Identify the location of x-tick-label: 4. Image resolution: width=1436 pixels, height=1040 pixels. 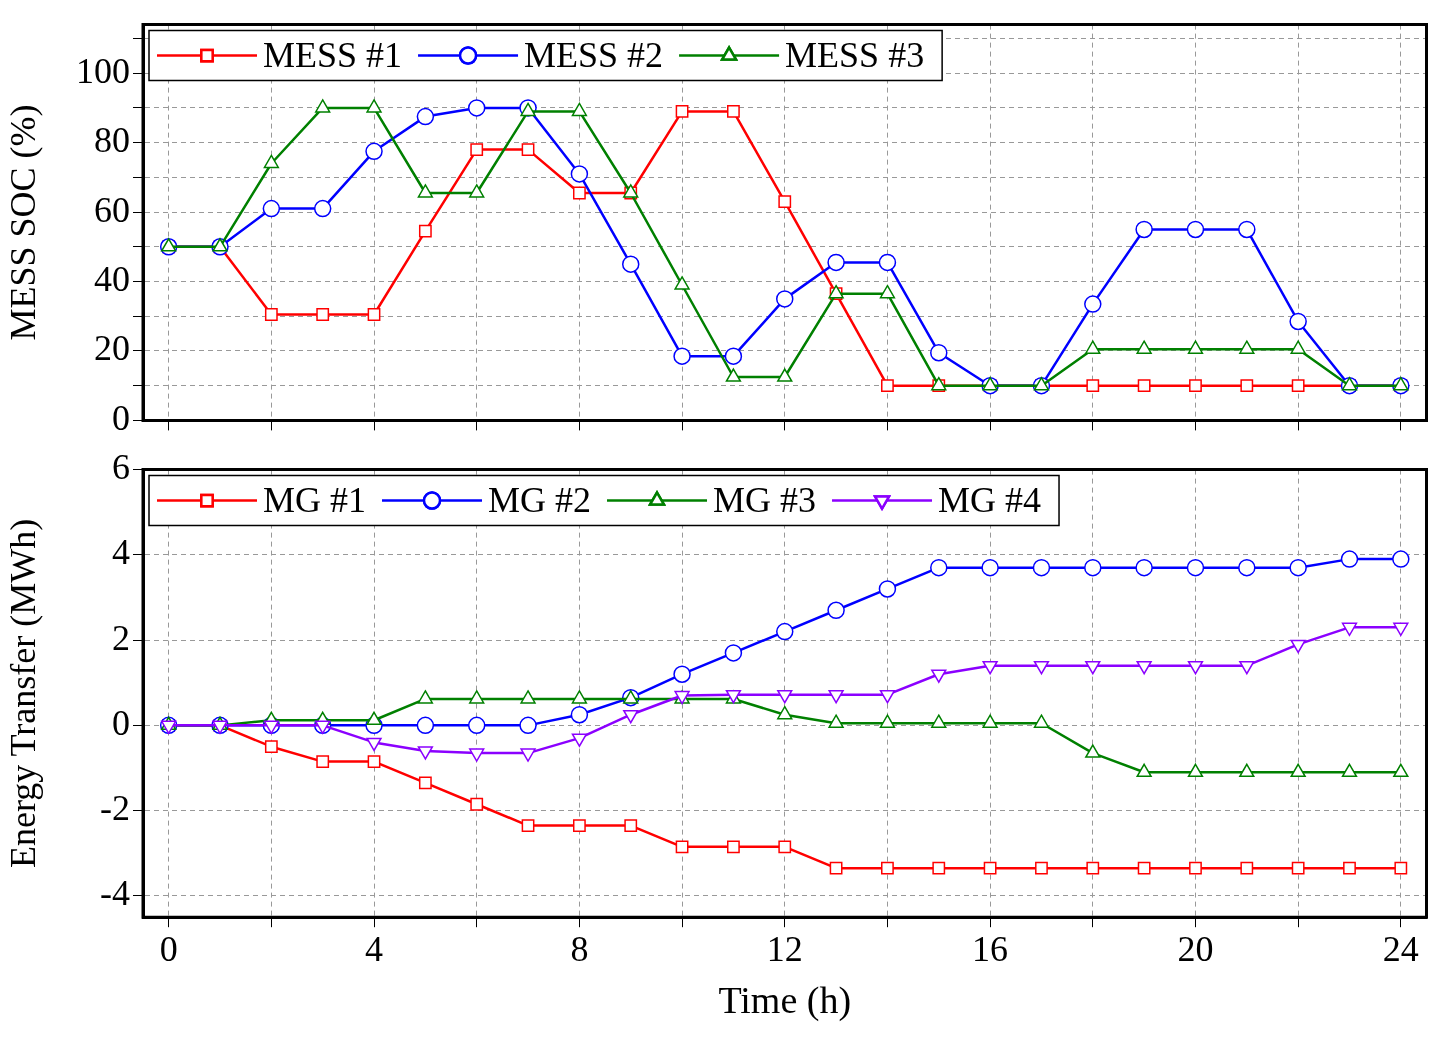
(374, 949).